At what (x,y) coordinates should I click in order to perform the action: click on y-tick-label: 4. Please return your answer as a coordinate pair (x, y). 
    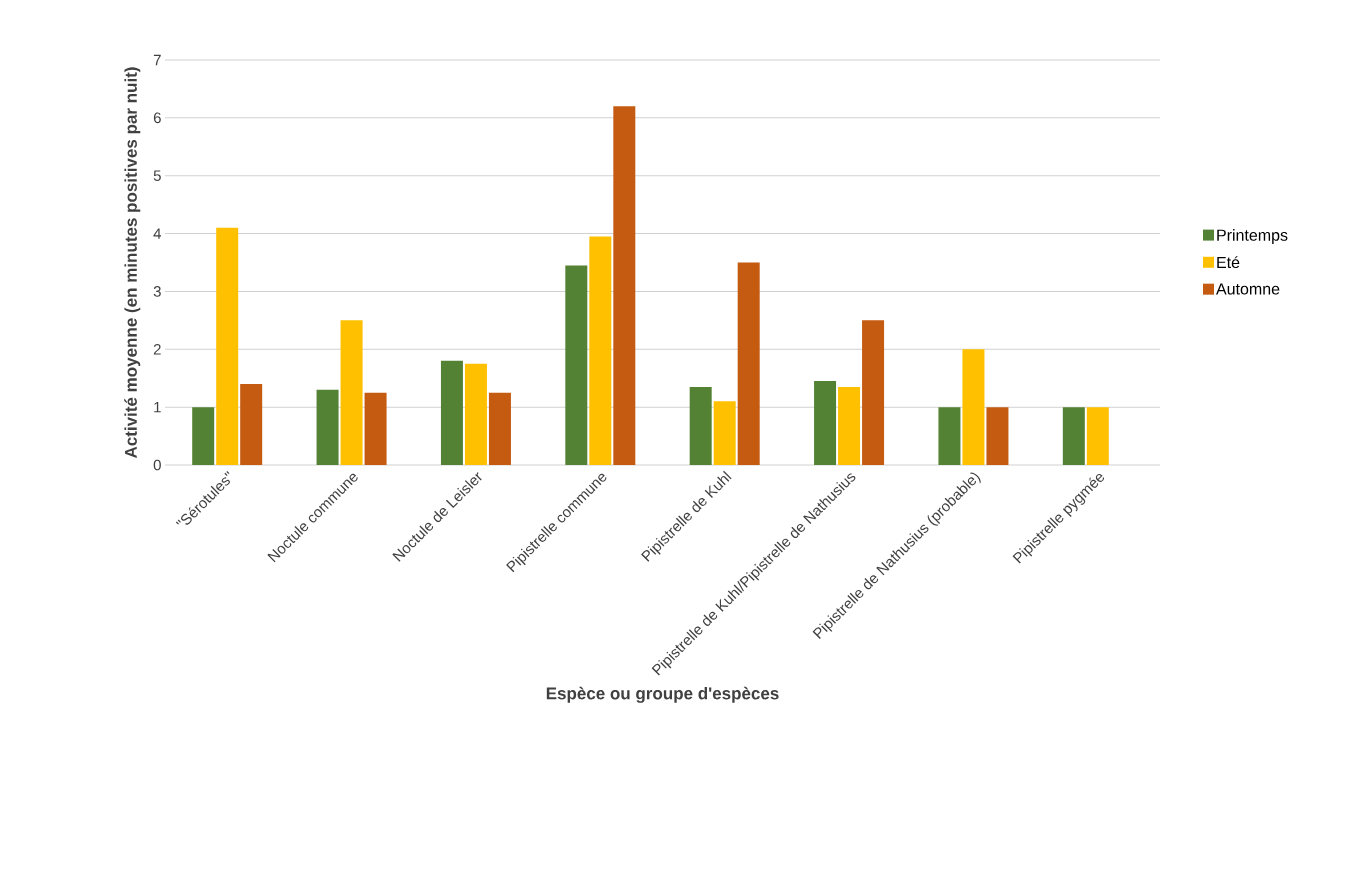
    Looking at the image, I should click on (157, 233).